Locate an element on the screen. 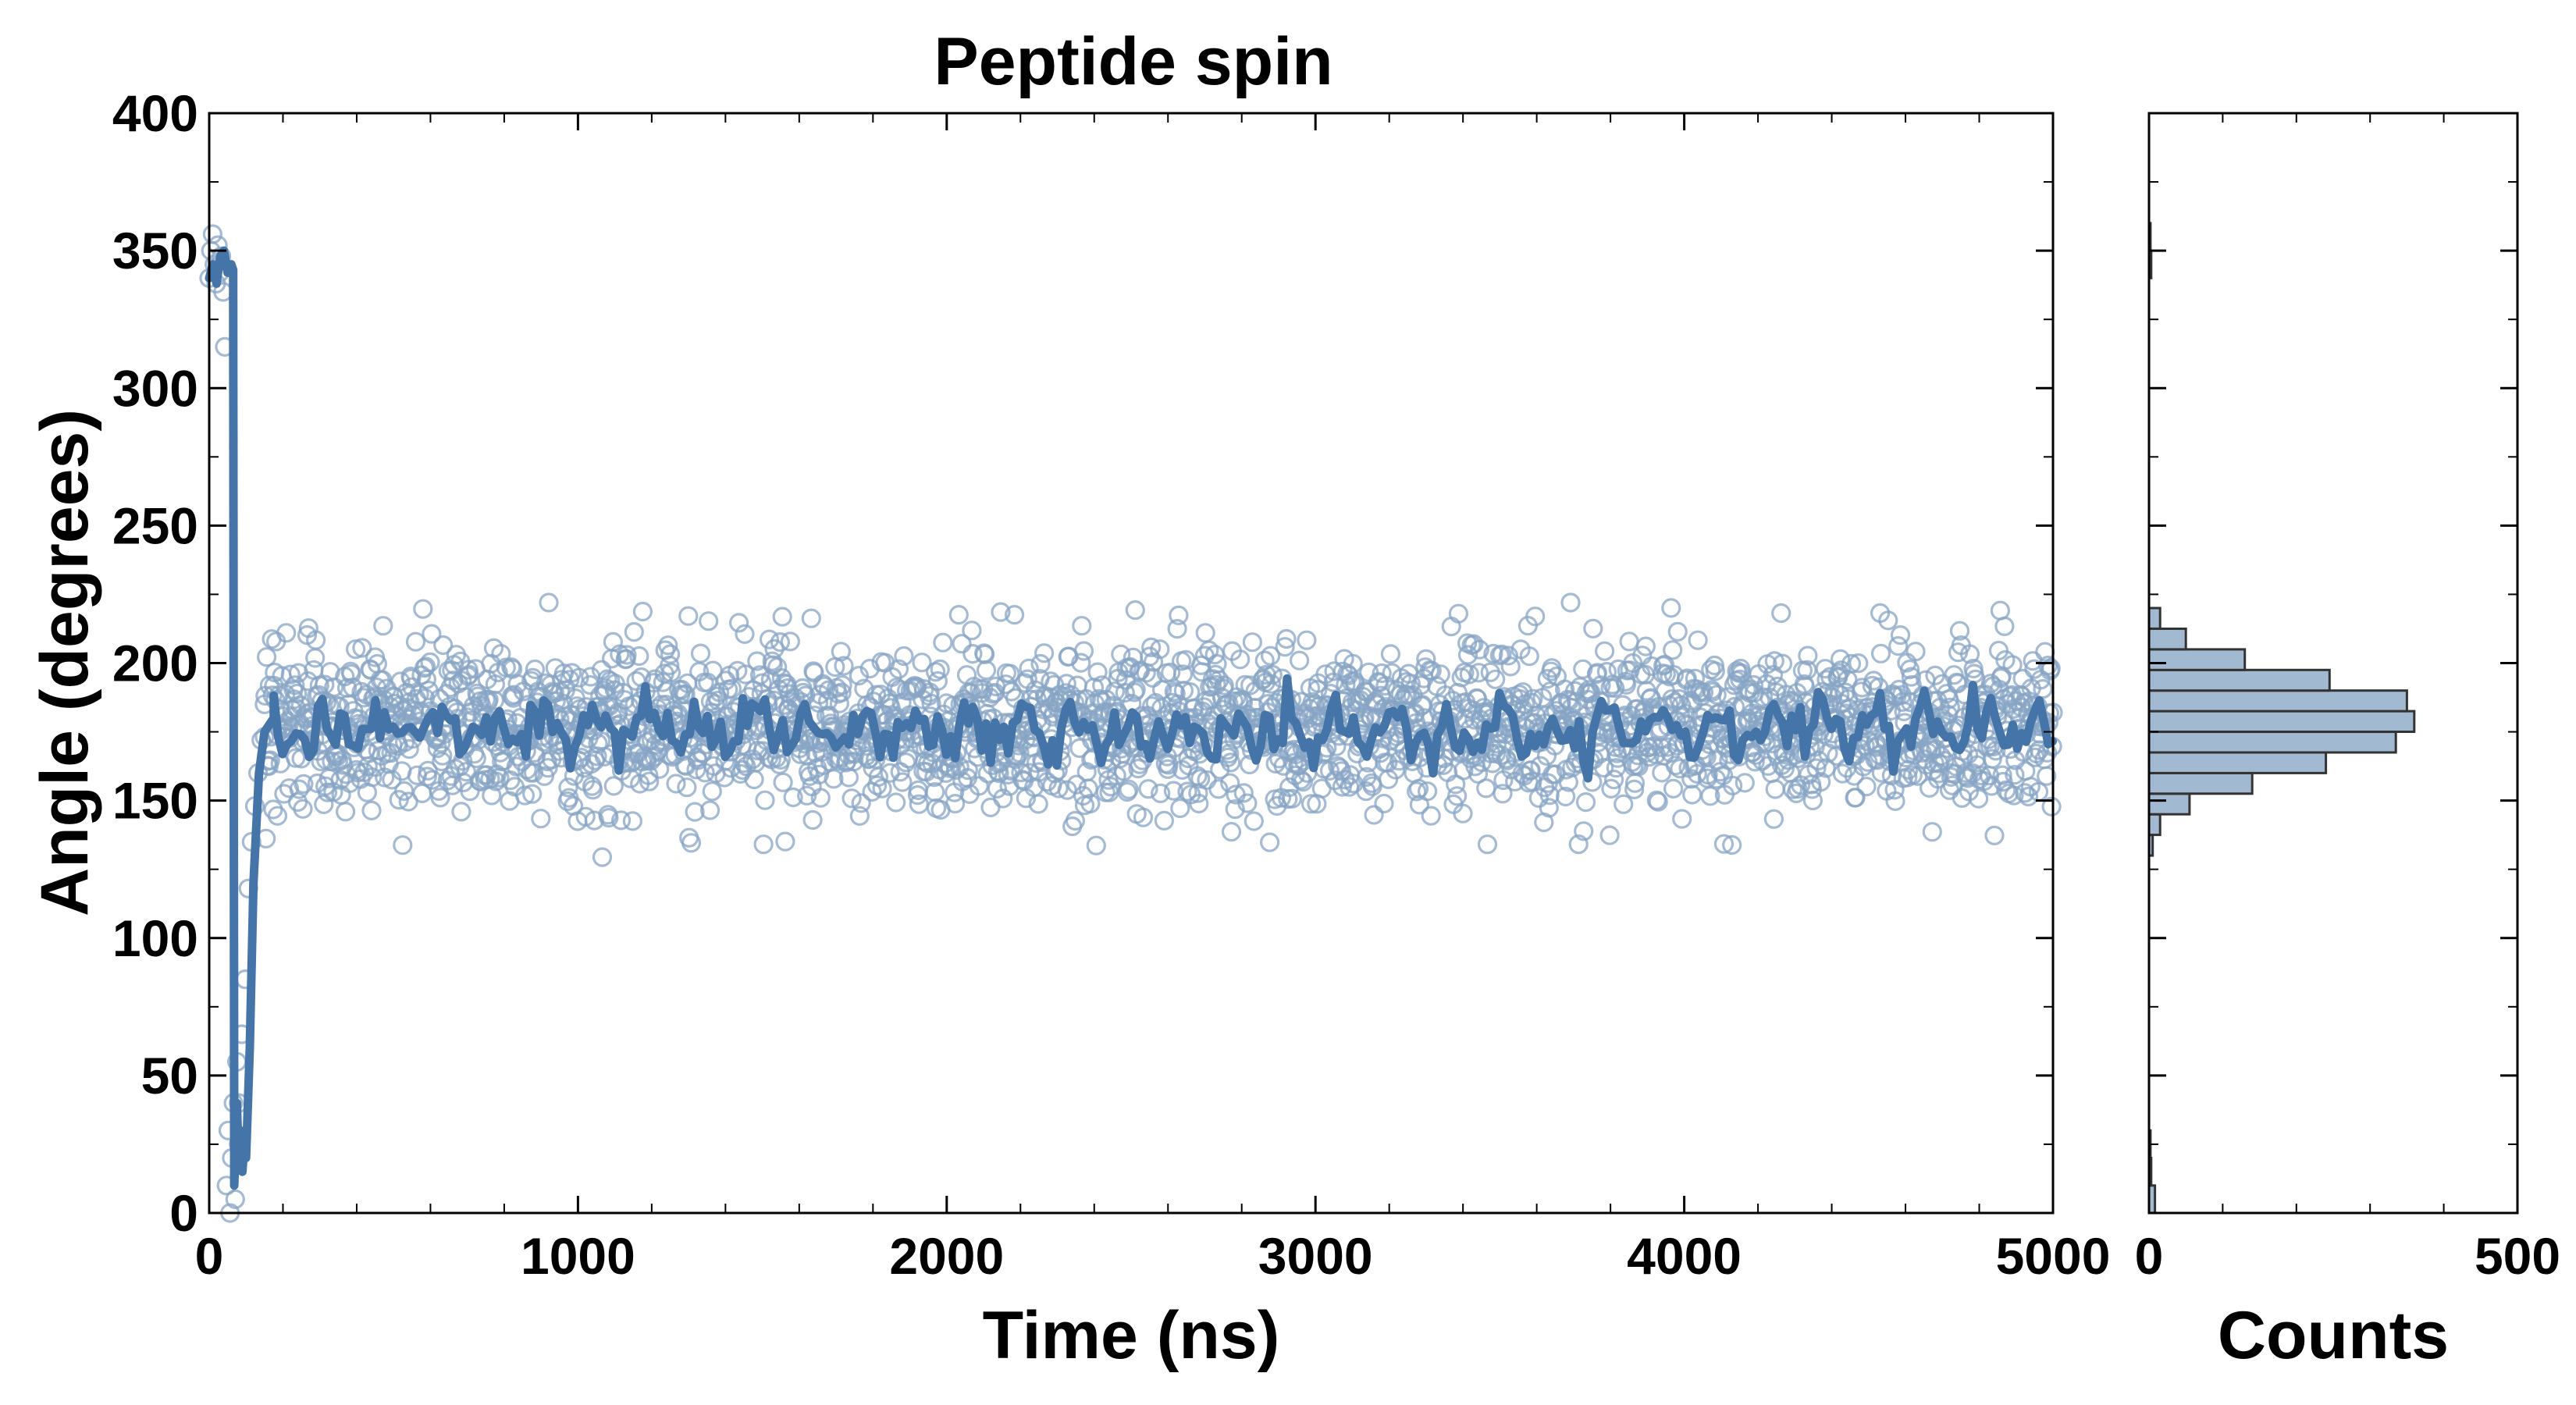 This screenshot has width=2576, height=1405. y-tick-label: 0 is located at coordinates (183, 1213).